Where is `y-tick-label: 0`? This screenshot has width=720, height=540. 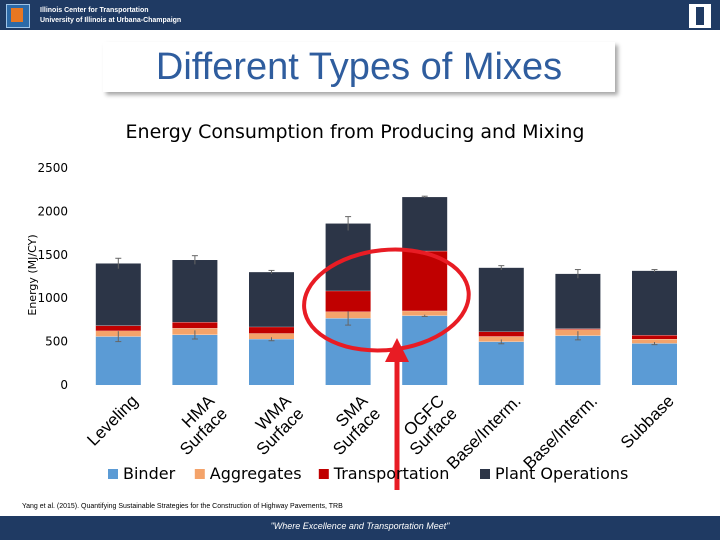
y-tick-label: 0 is located at coordinates (64, 385).